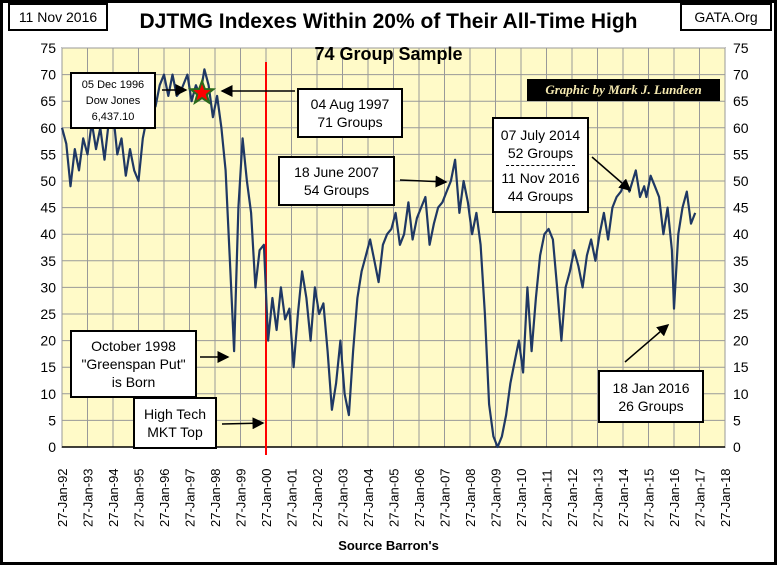 The image size is (777, 565). I want to click on annotation-text: 05 Dec 1996, so click(113, 84).